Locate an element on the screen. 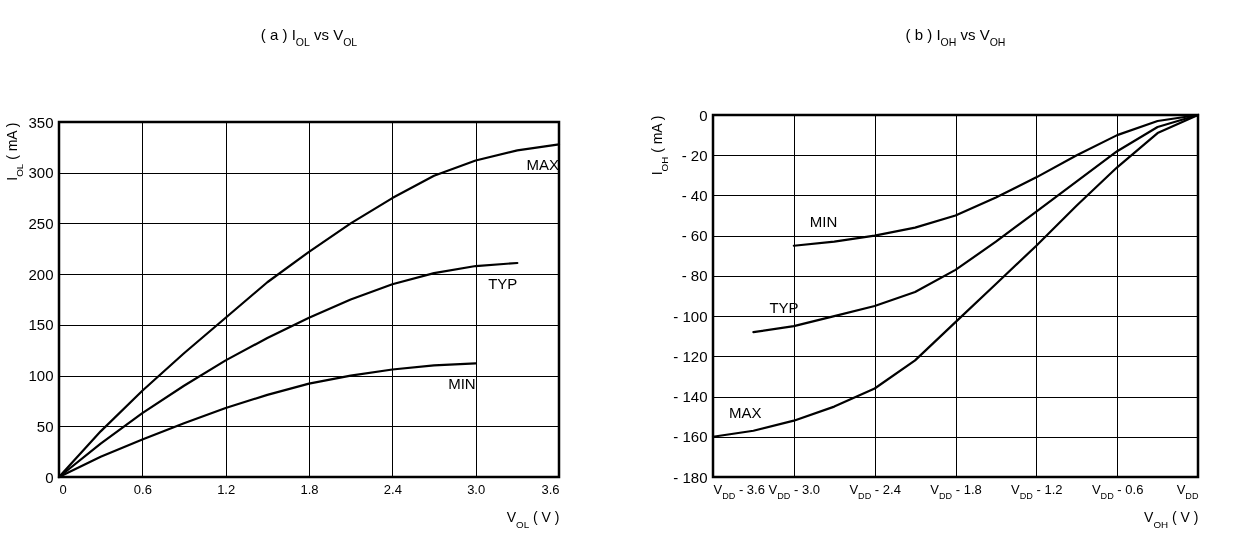 Image resolution: width=1249 pixels, height=544 pixels. y-tick-label: 350 is located at coordinates (41, 122).